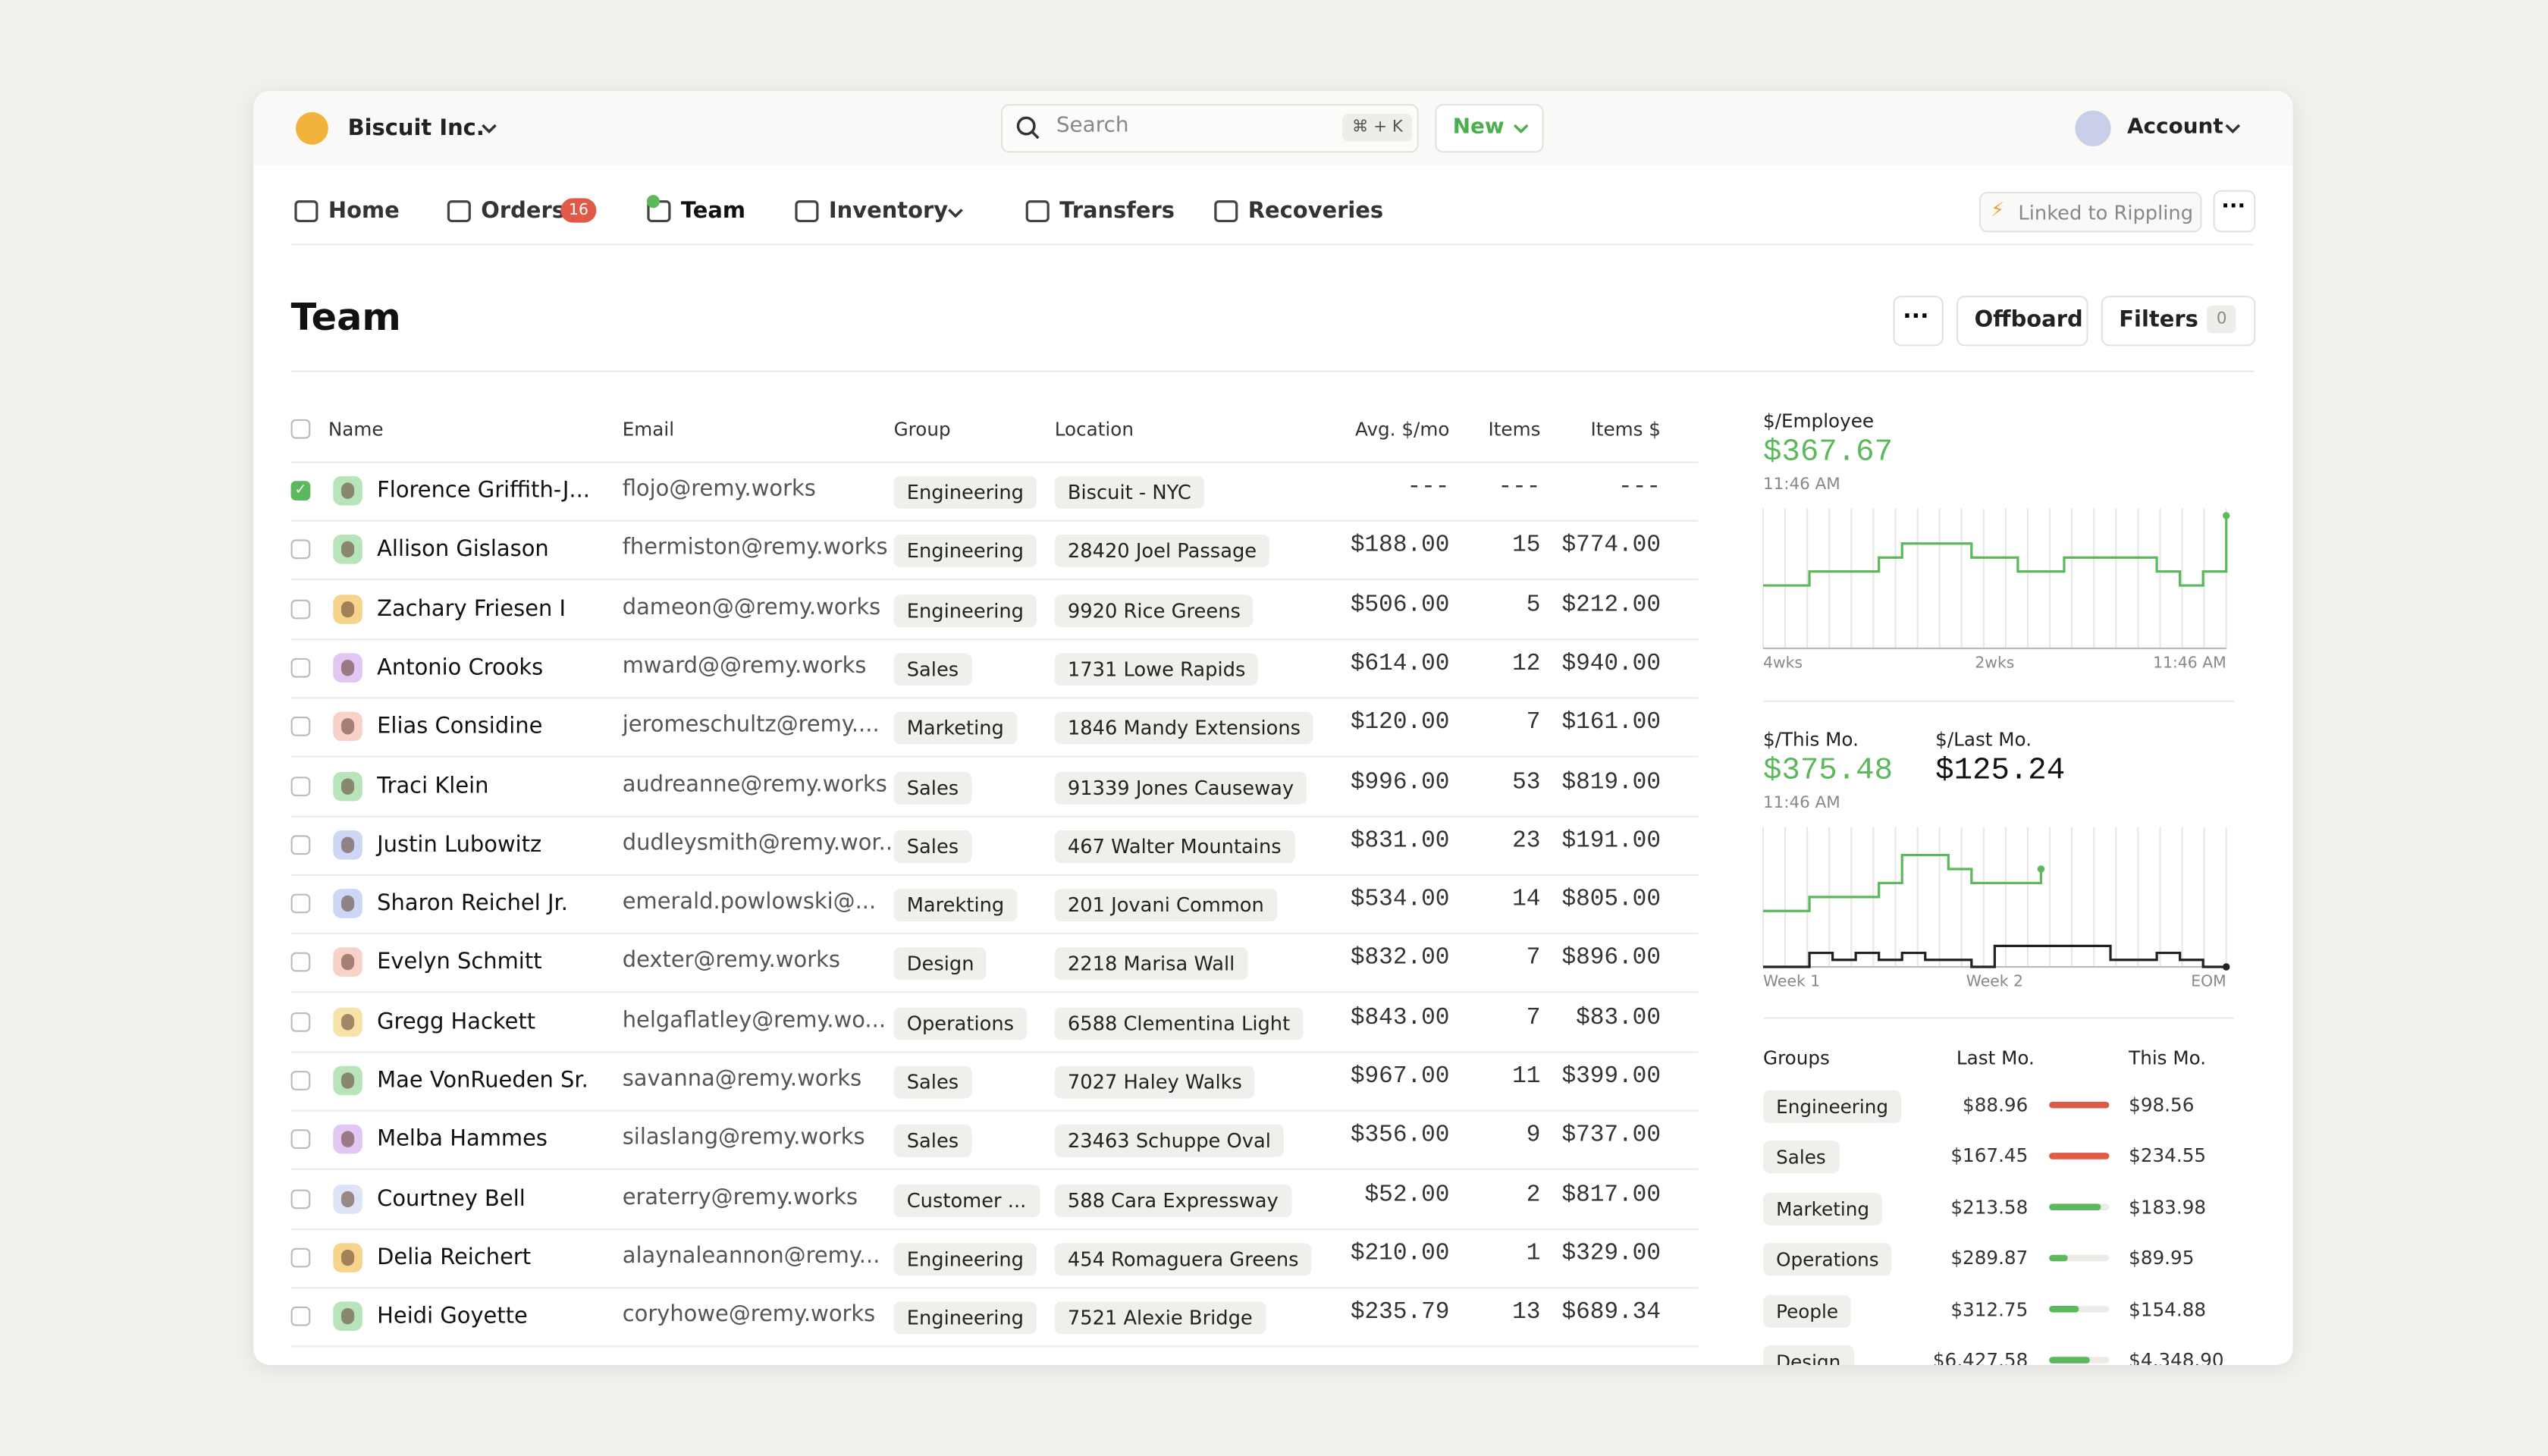  What do you see at coordinates (462, 1139) in the screenshot?
I see `name: Melba Hammes` at bounding box center [462, 1139].